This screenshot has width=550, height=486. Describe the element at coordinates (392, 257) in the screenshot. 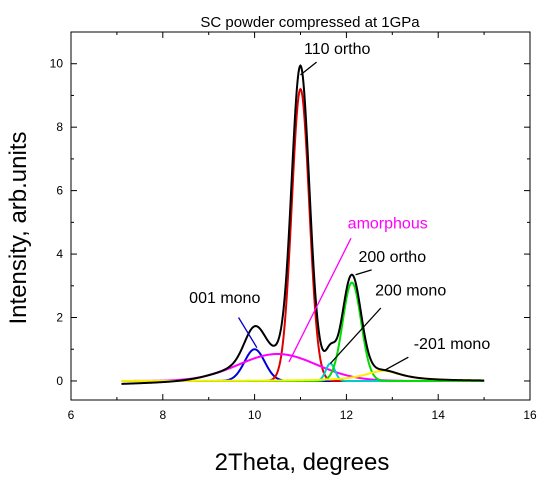

I see `annotation-label: 200 ortho` at that location.